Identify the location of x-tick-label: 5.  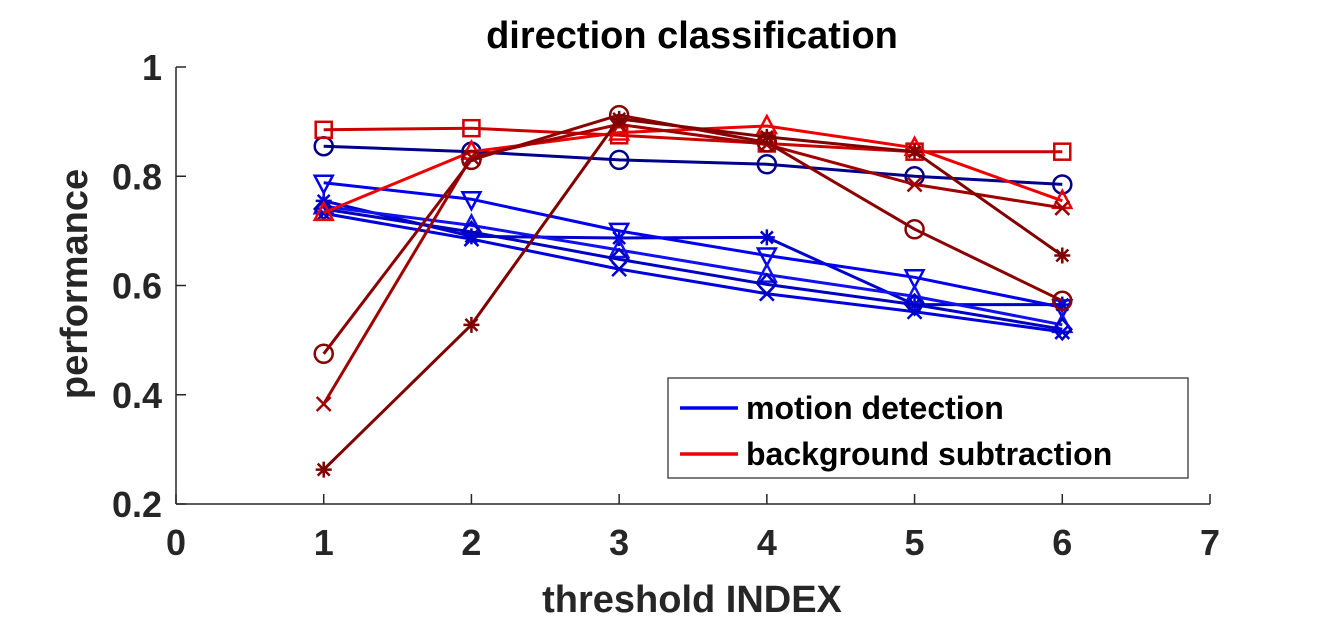
(915, 542).